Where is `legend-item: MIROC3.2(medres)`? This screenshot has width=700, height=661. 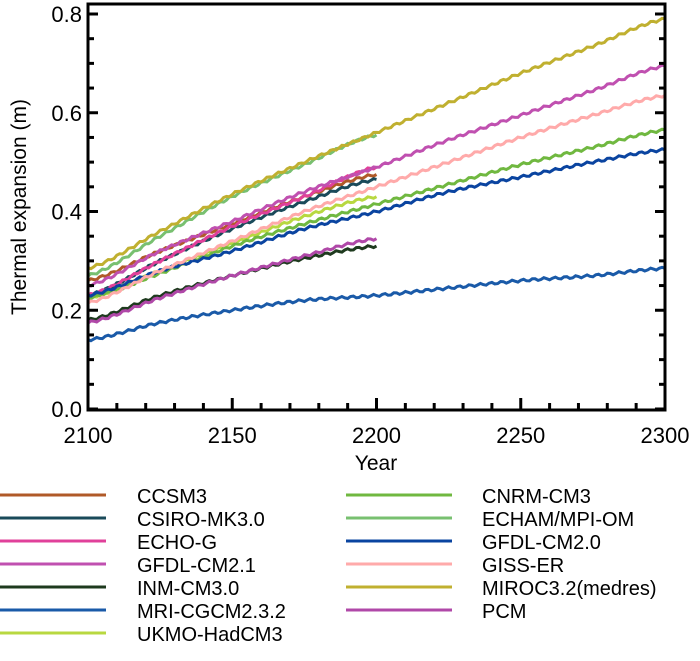 legend-item: MIROC3.2(medres) is located at coordinates (501, 589).